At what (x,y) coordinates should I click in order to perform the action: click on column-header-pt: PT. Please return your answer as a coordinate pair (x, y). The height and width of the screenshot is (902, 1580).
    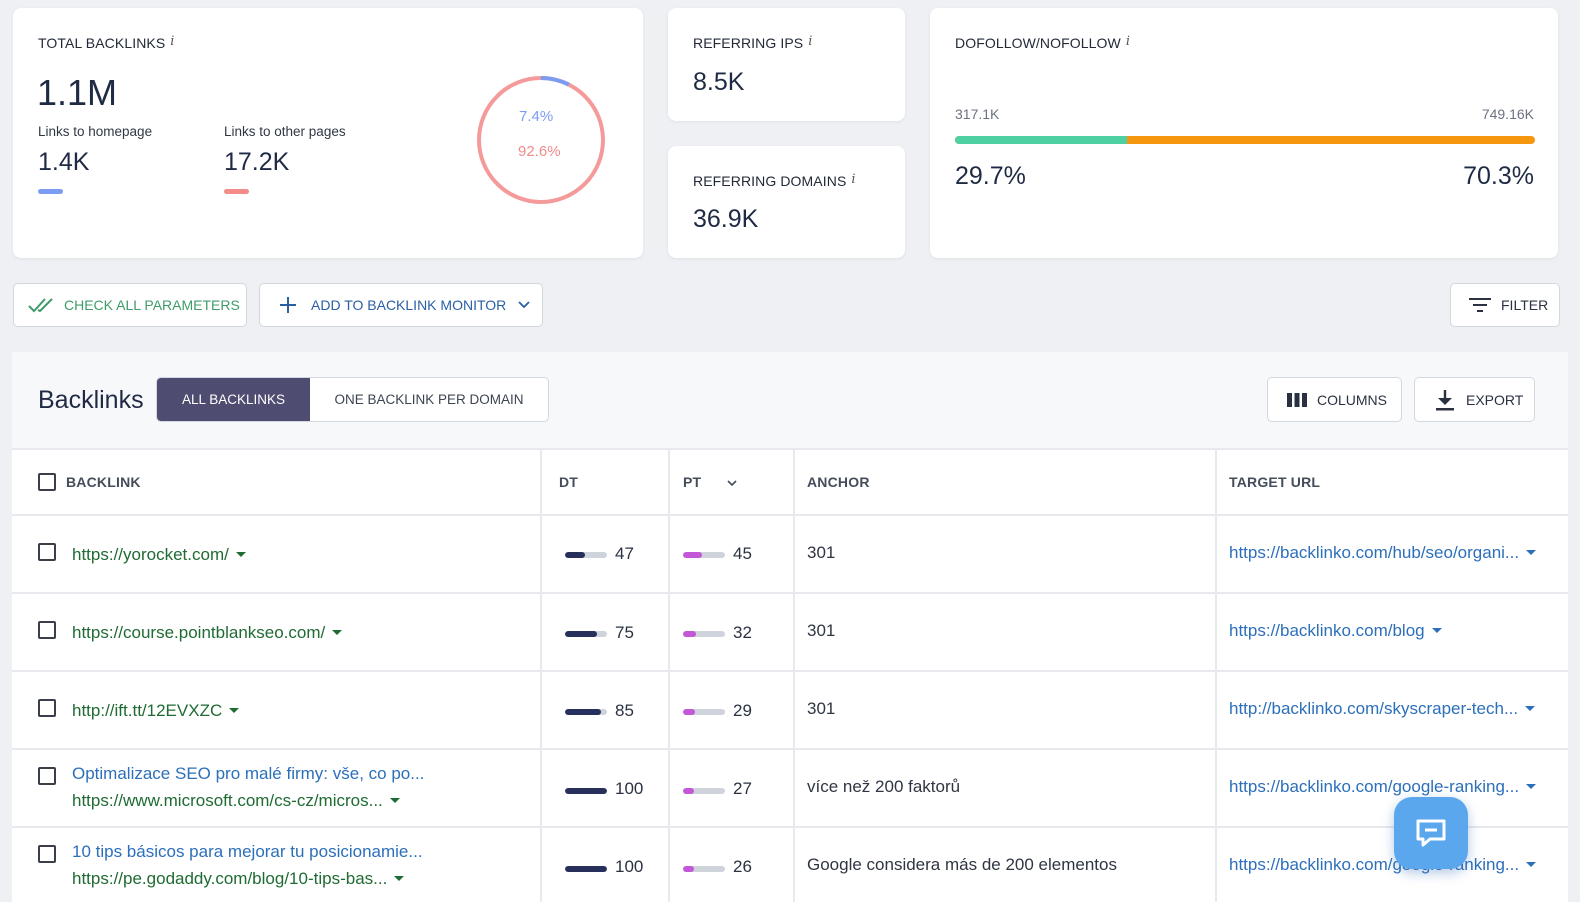
    Looking at the image, I should click on (710, 482).